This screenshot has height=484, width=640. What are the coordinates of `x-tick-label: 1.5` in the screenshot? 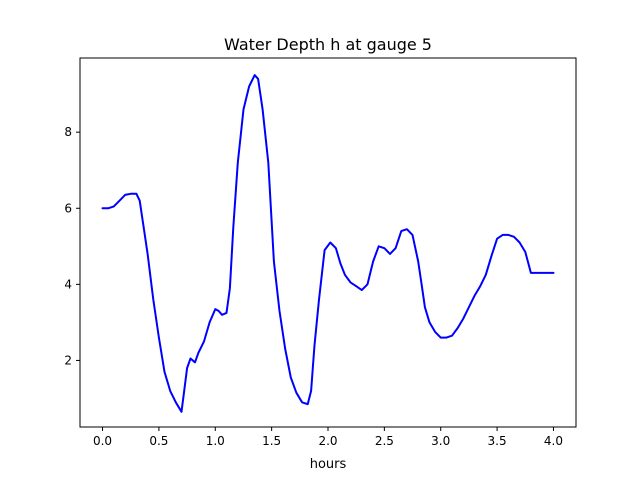 It's located at (271, 441).